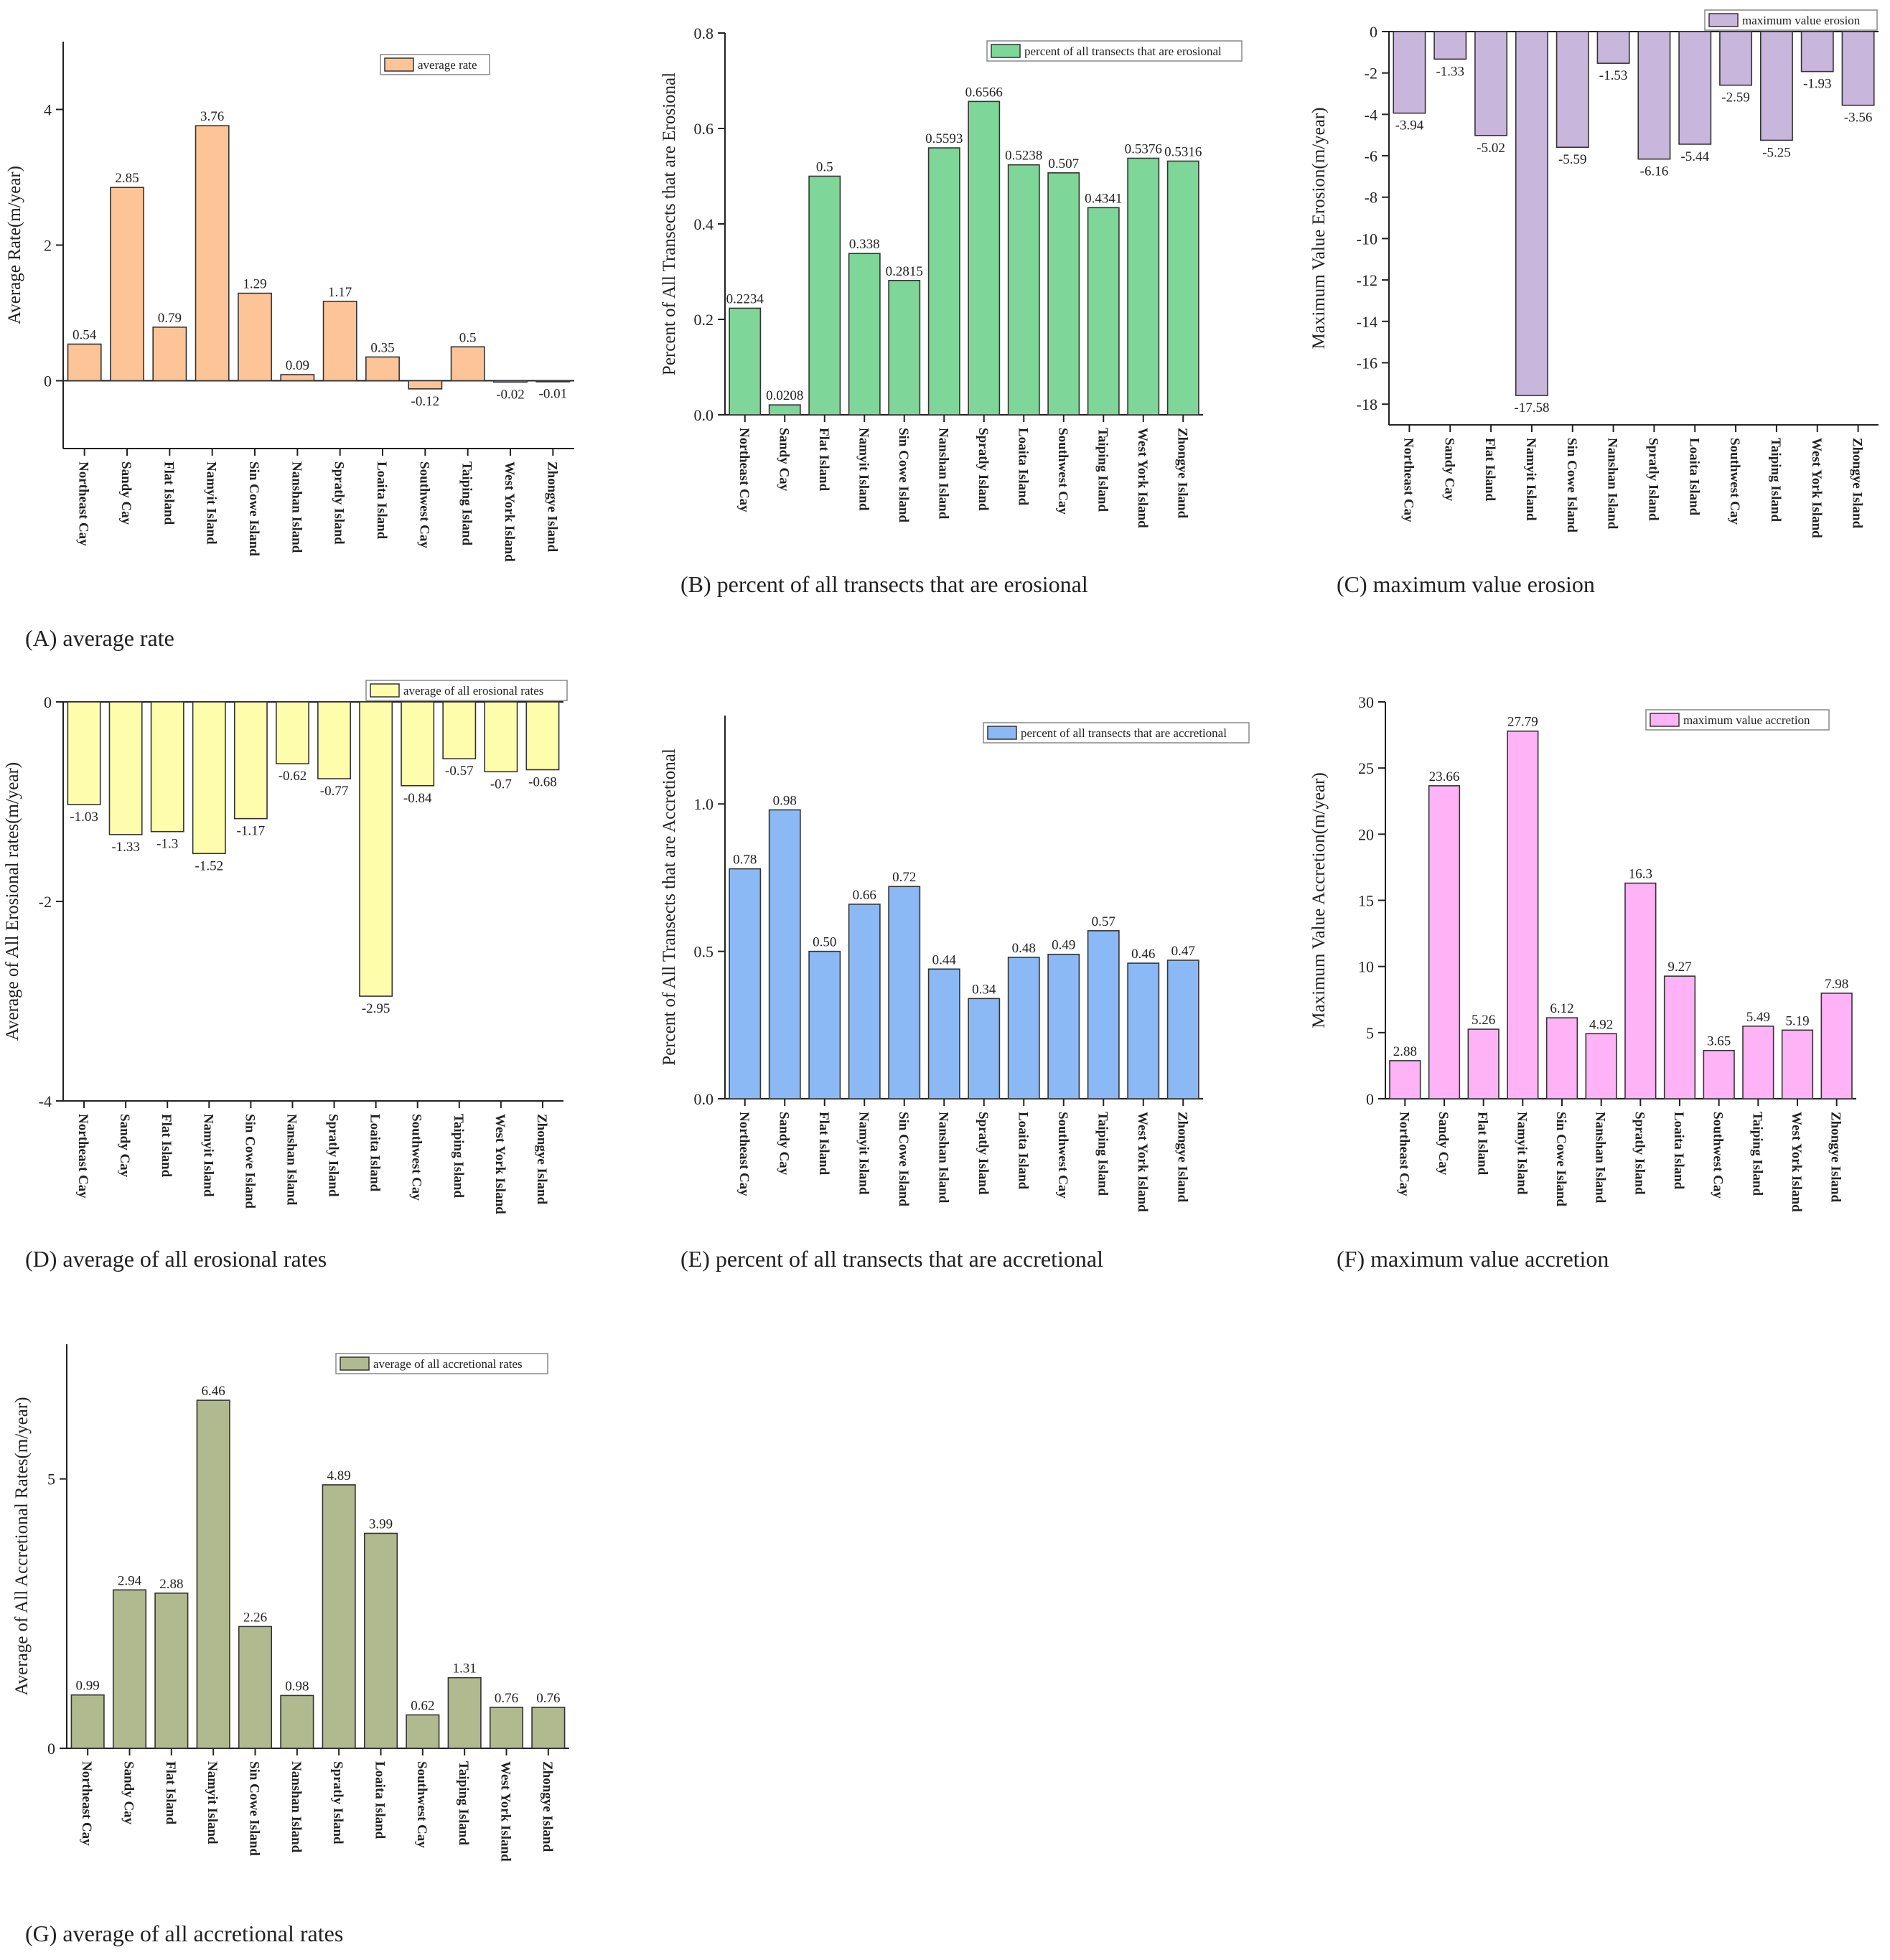  I want to click on y-tick-label: 1.0, so click(704, 804).